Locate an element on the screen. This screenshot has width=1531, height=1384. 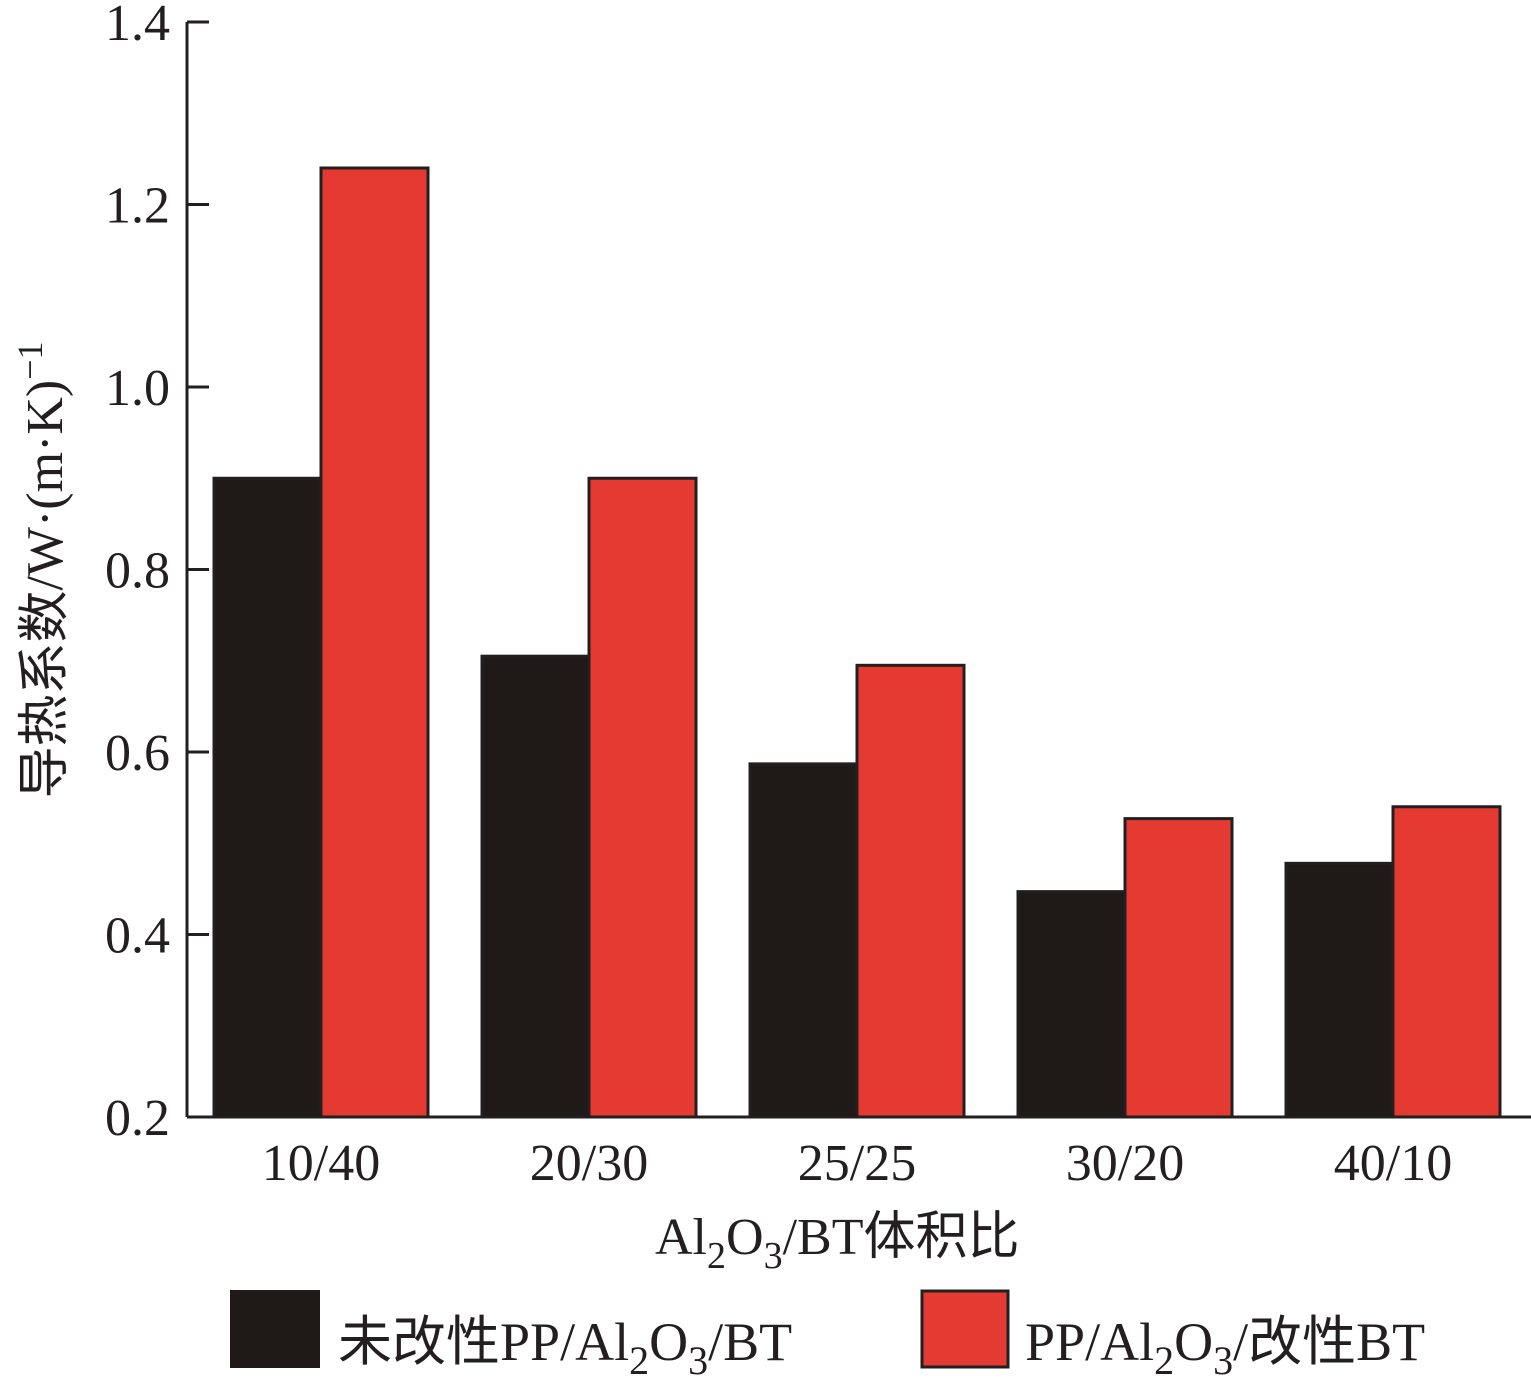
y-tick-label: 1.4 is located at coordinates (137, 26).